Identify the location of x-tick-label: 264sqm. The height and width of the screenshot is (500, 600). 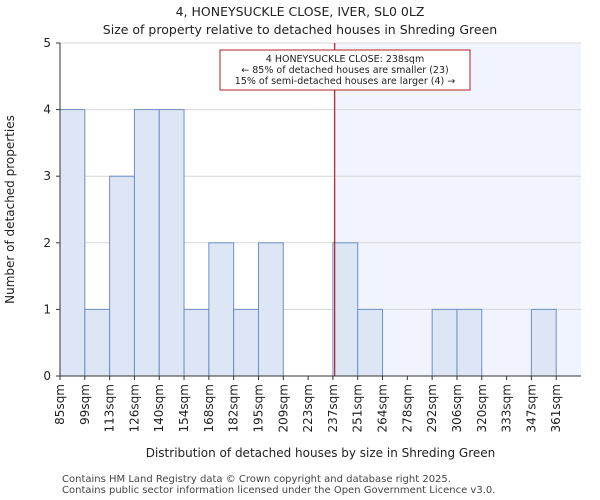
(383, 408).